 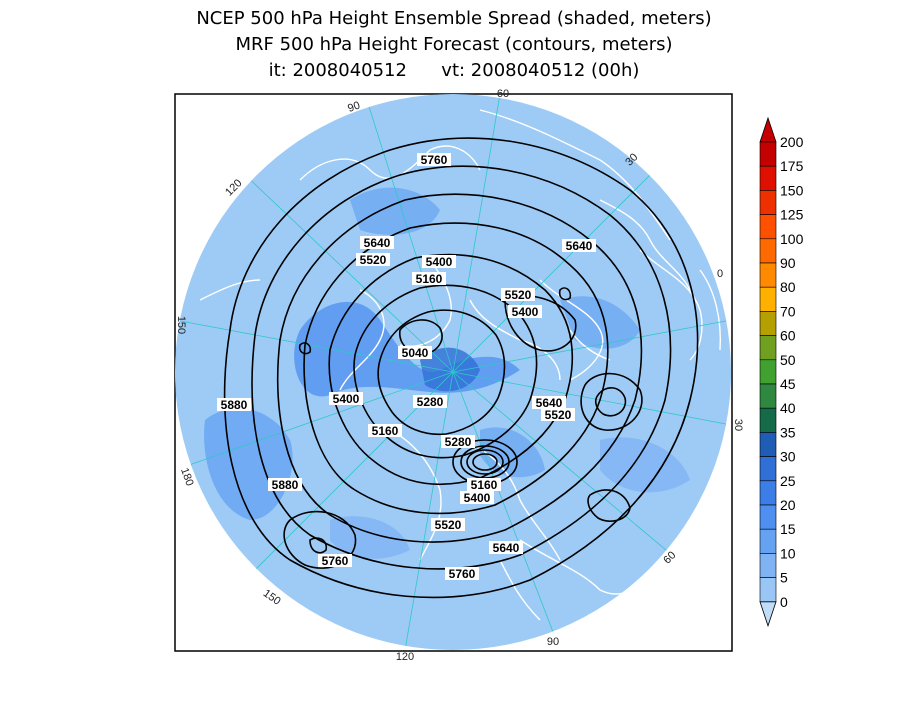 I want to click on colorbar-label: 15, so click(x=788, y=529).